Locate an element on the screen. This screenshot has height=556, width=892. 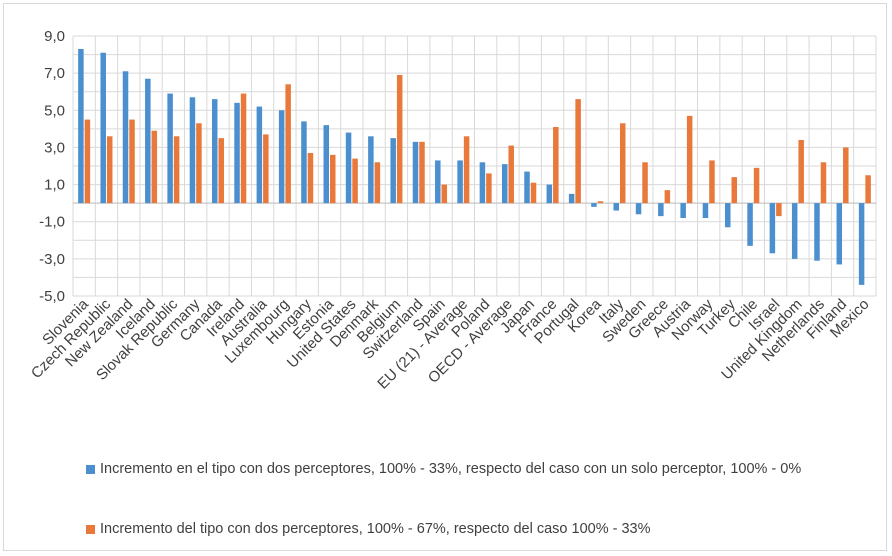
y-tick-label: 9,0 is located at coordinates (54, 36).